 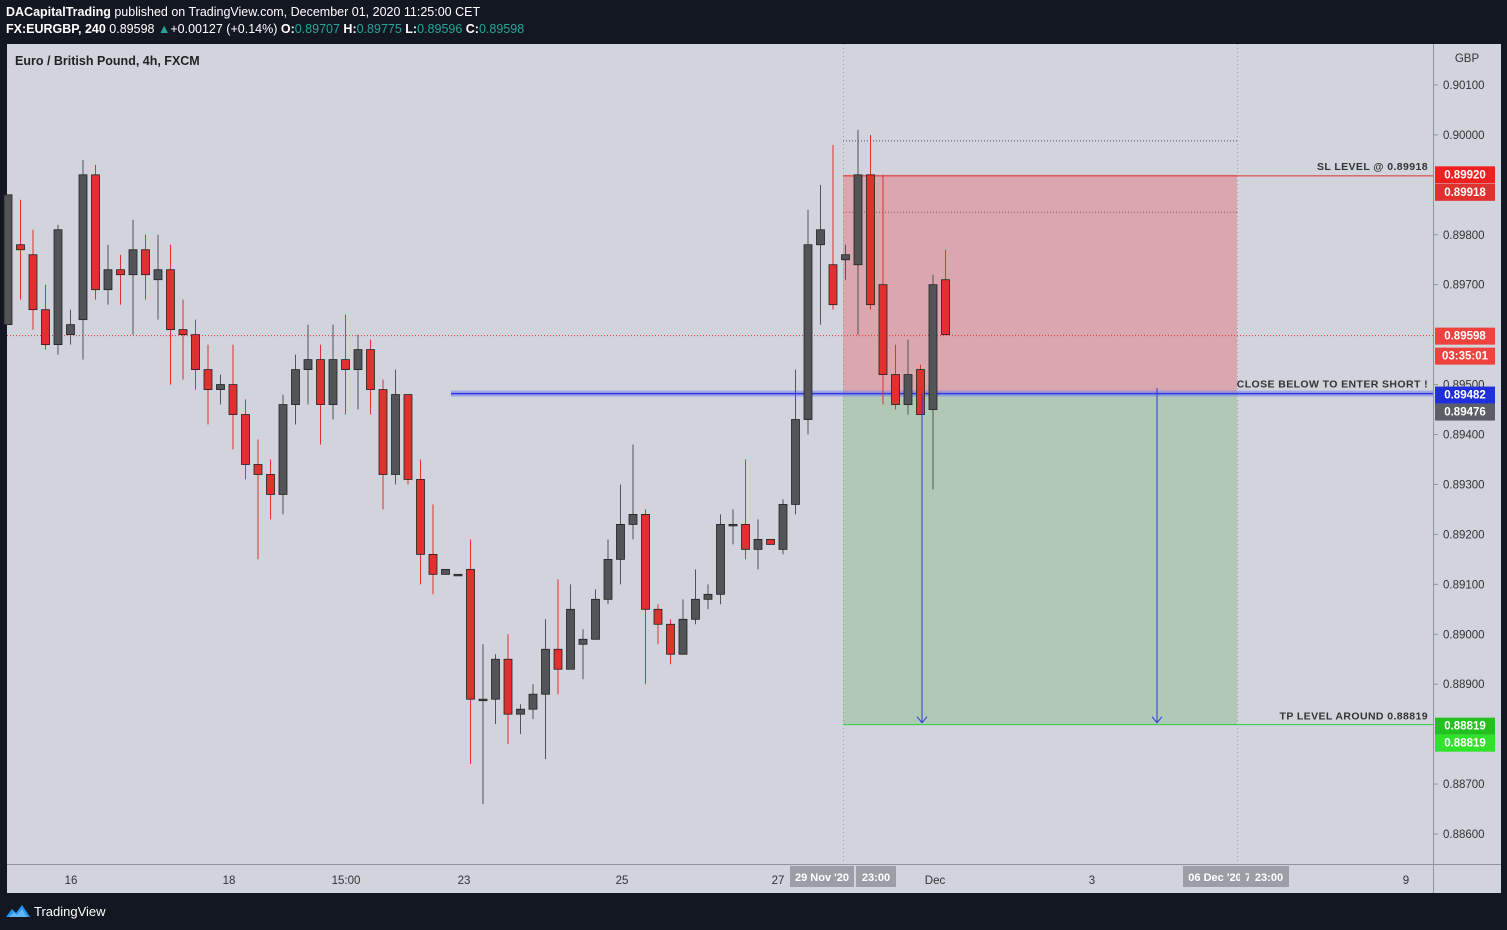 What do you see at coordinates (472, 29) in the screenshot?
I see `close-label: C:` at bounding box center [472, 29].